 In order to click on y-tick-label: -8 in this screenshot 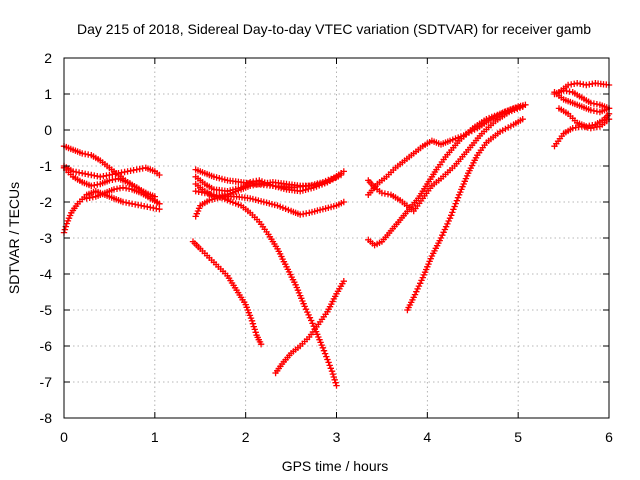, I will do `click(46, 418)`.